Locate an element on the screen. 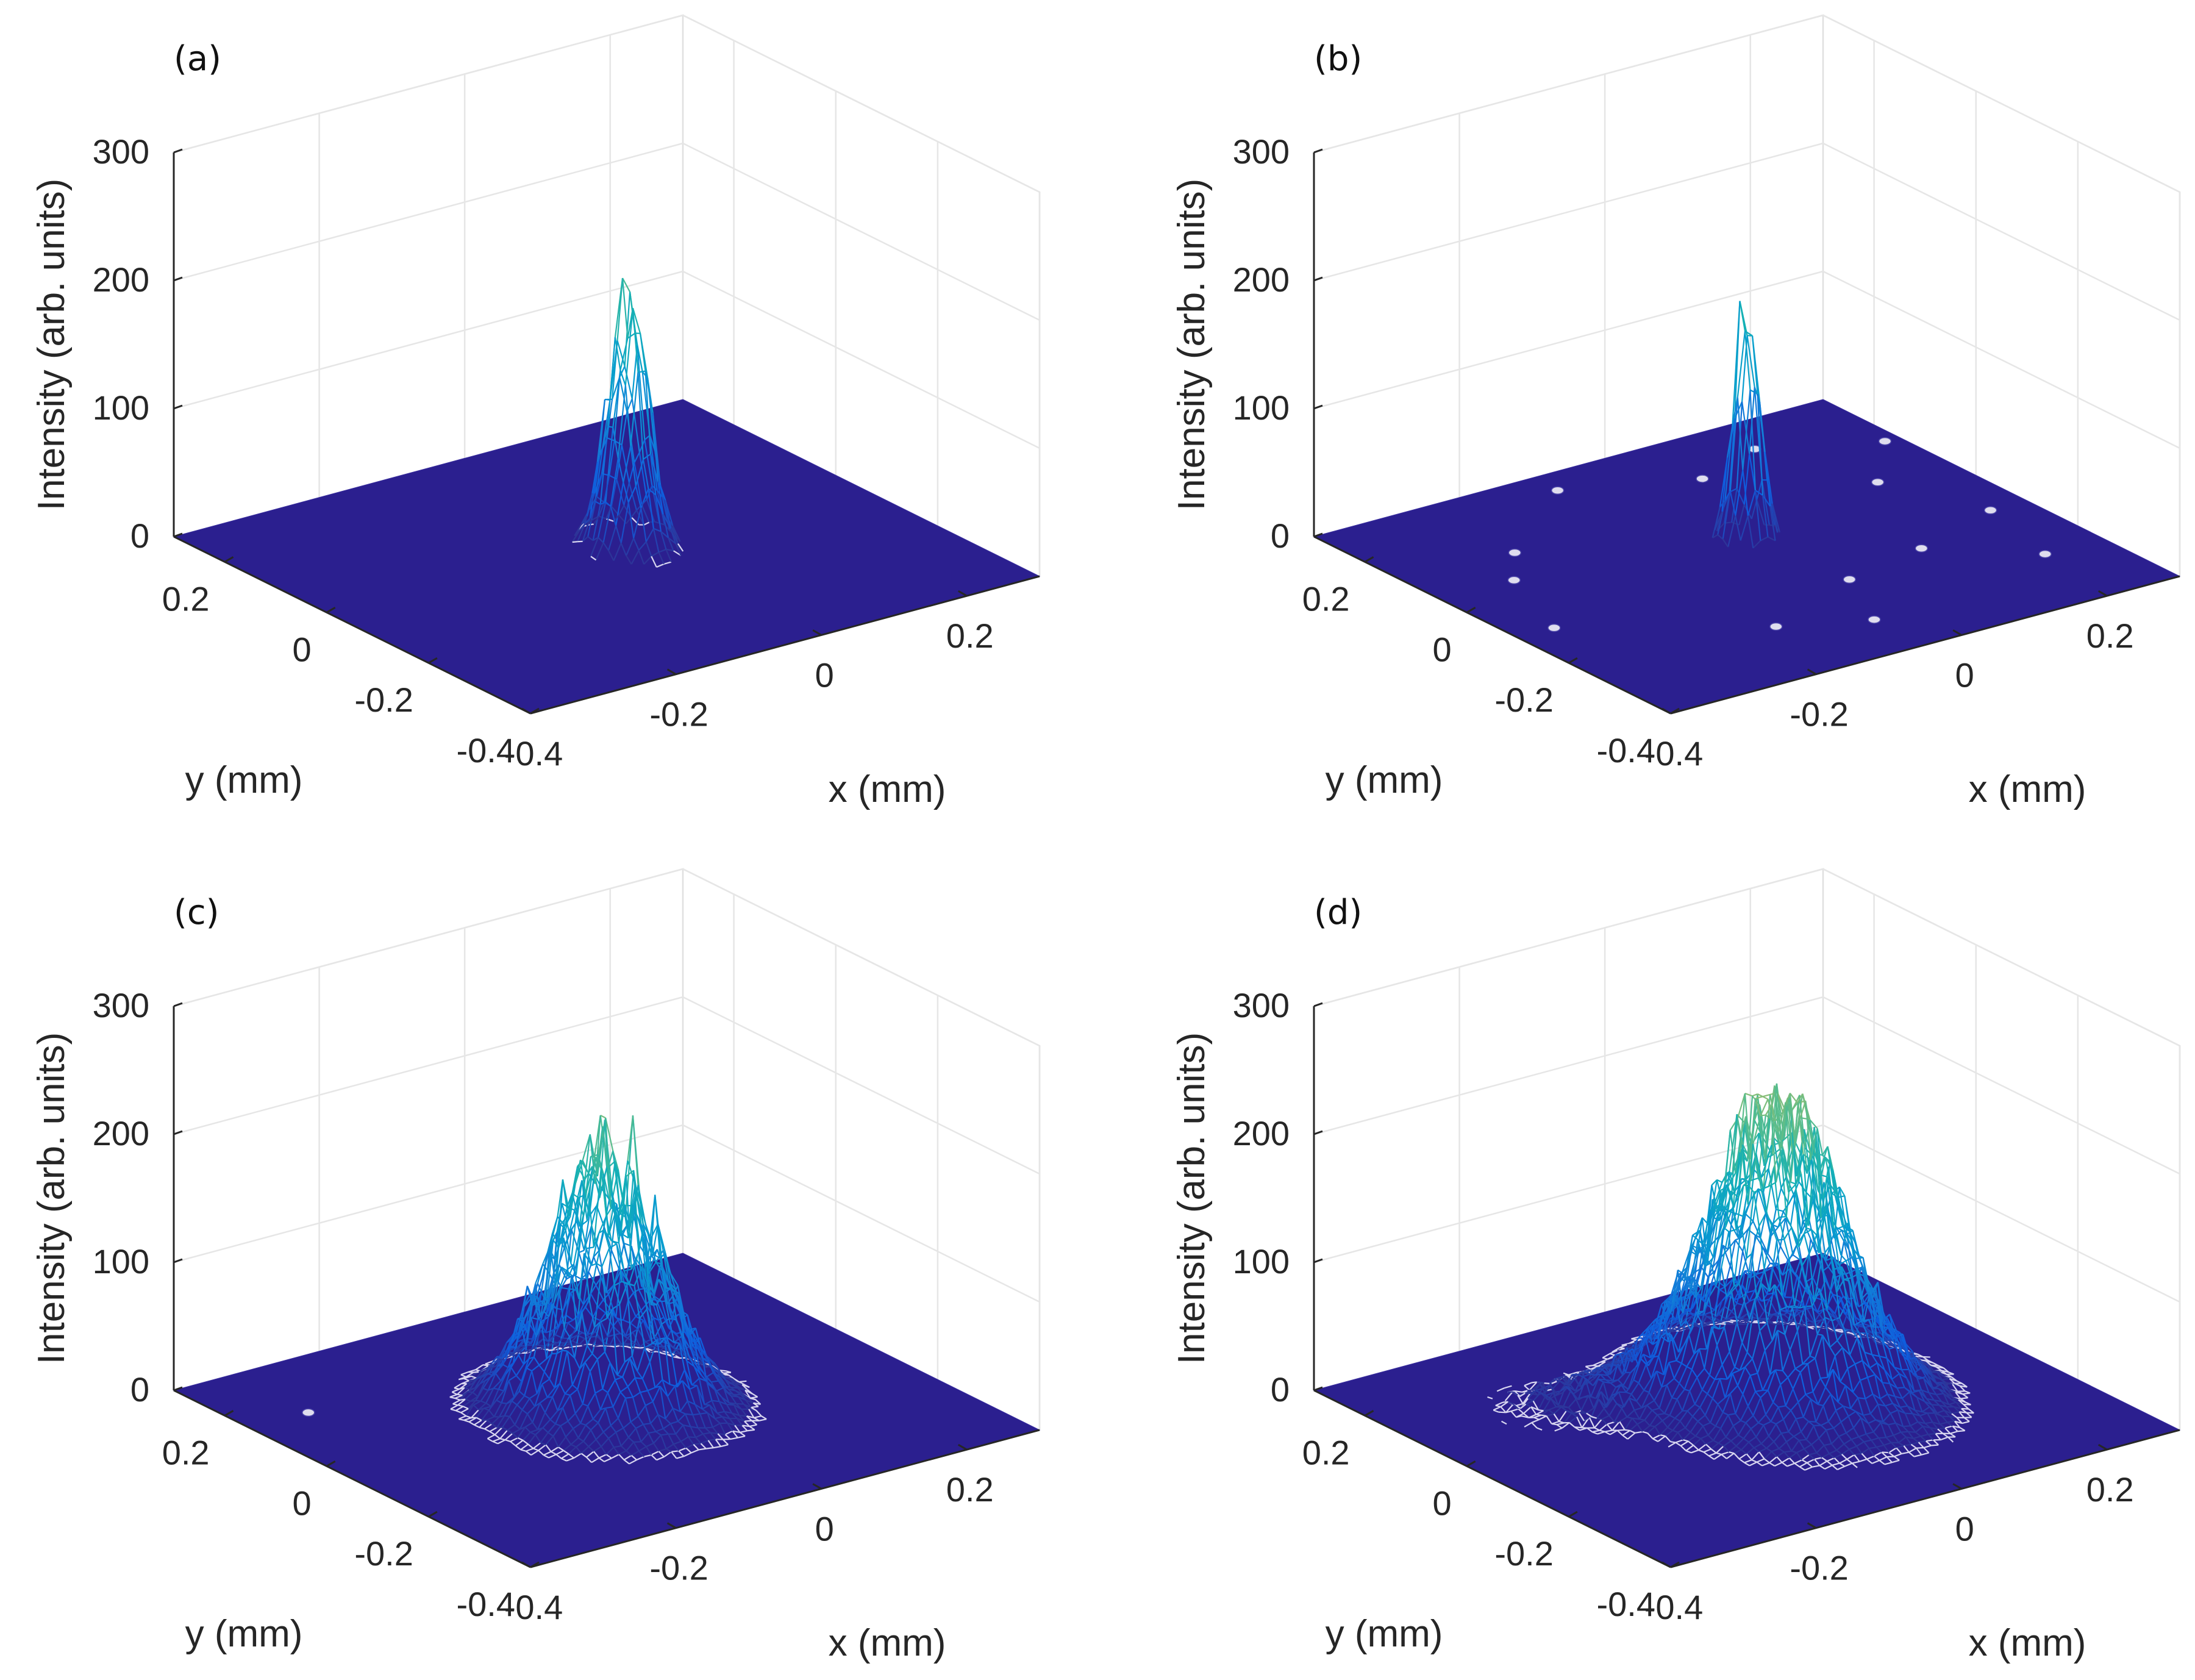 This screenshot has height=1680, width=2195. speckles is located at coordinates (308, 1412).